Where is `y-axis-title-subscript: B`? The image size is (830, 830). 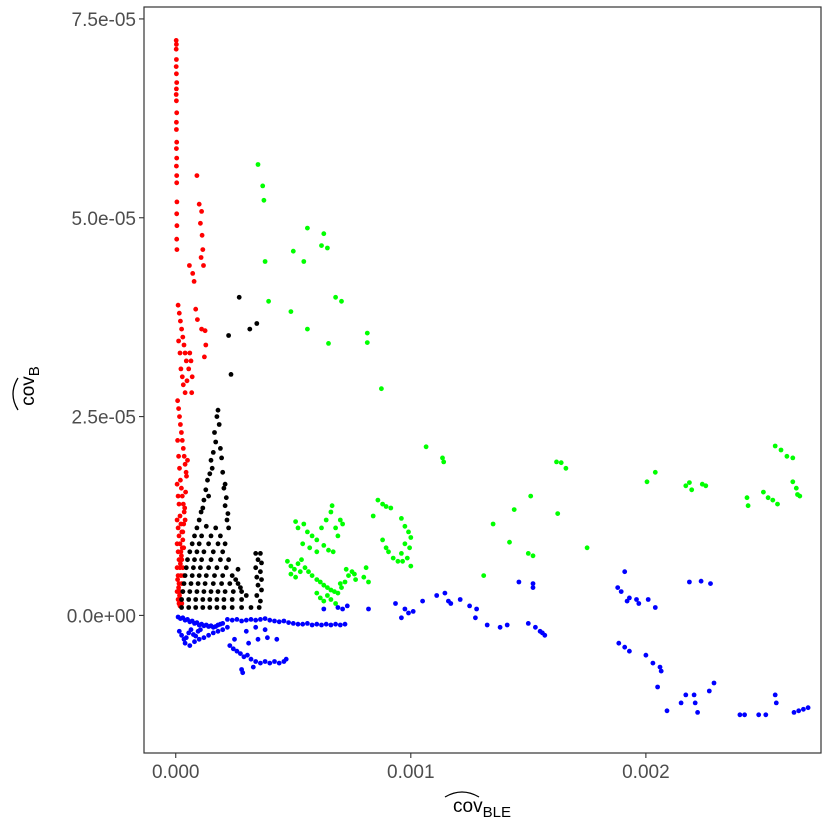 y-axis-title-subscript: B is located at coordinates (34, 371).